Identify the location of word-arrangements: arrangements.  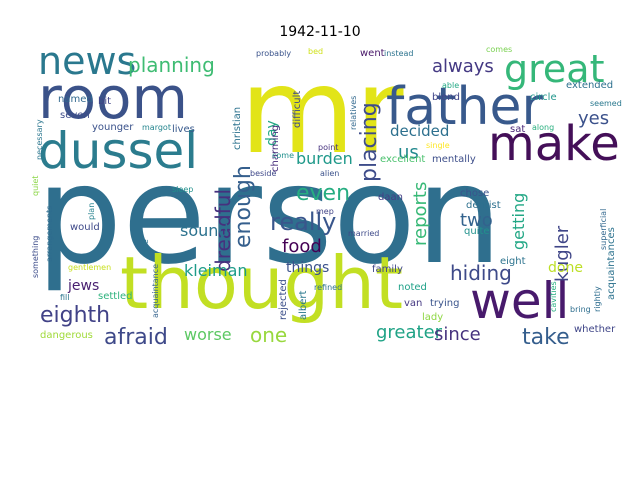
(49, 234).